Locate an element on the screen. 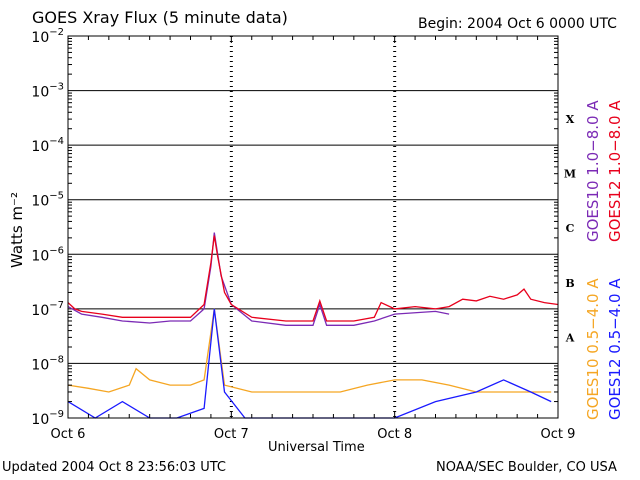 Image resolution: width=640 pixels, height=480 pixels. credit: NOAA/SEC Boulder, CO USA is located at coordinates (526, 467).